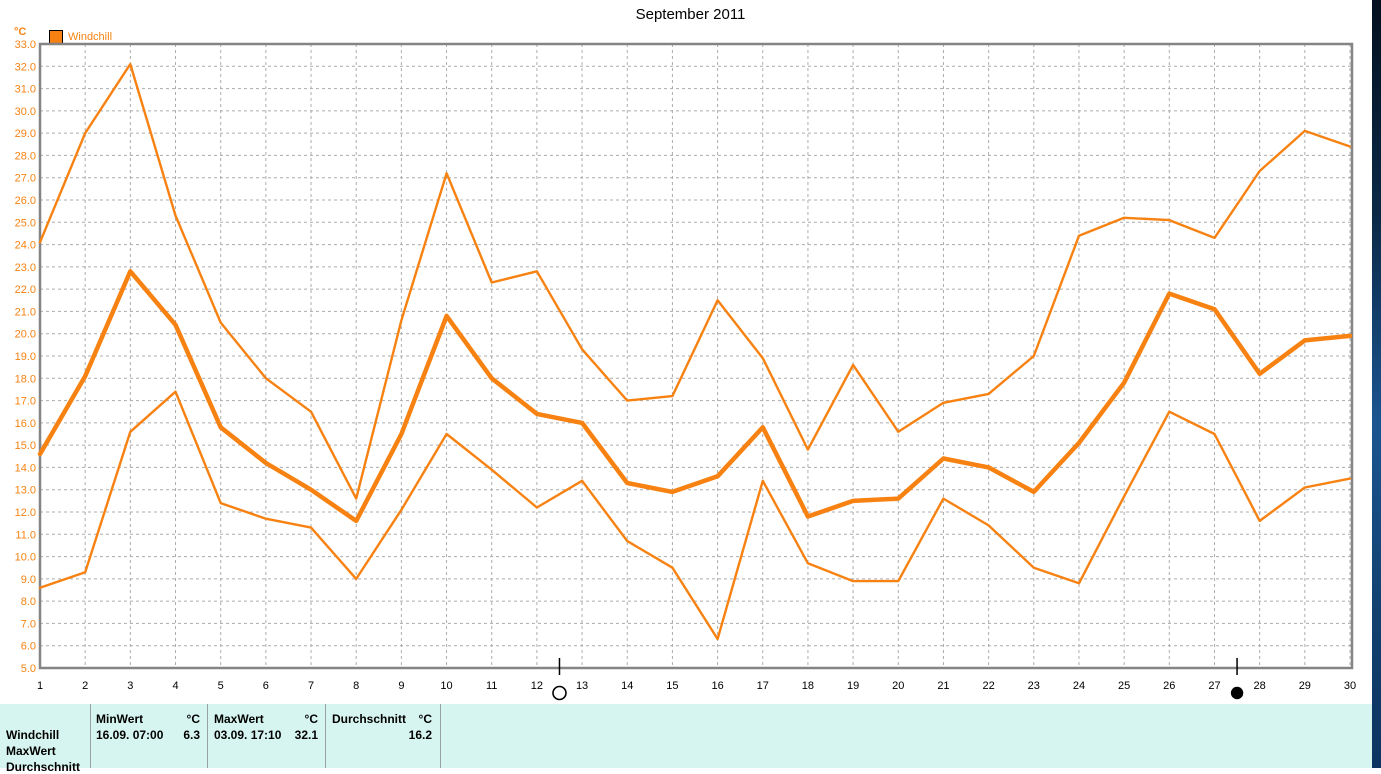 The height and width of the screenshot is (774, 1381). What do you see at coordinates (25, 312) in the screenshot?
I see `svg-text: 21.0` at bounding box center [25, 312].